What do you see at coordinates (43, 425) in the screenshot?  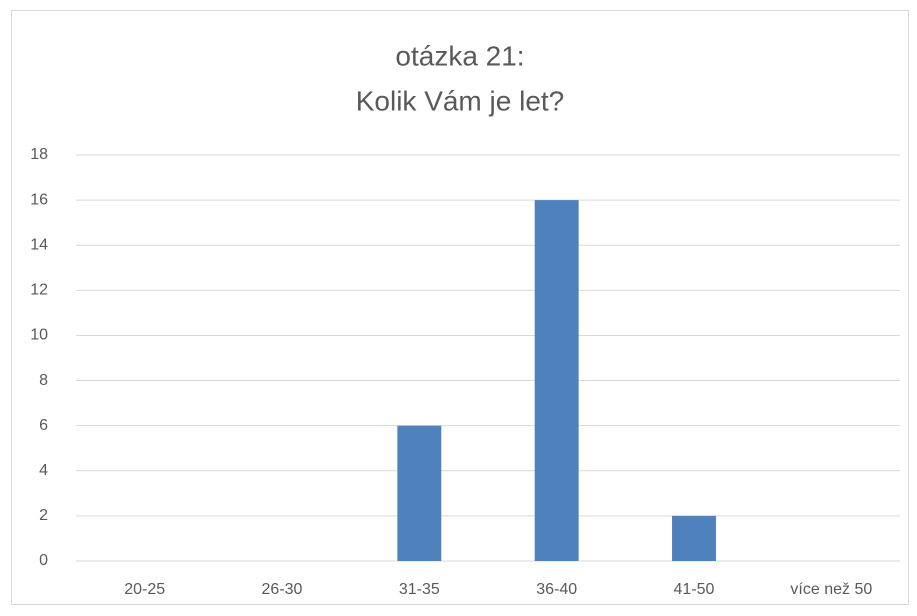 I see `y-tick-label: 6` at bounding box center [43, 425].